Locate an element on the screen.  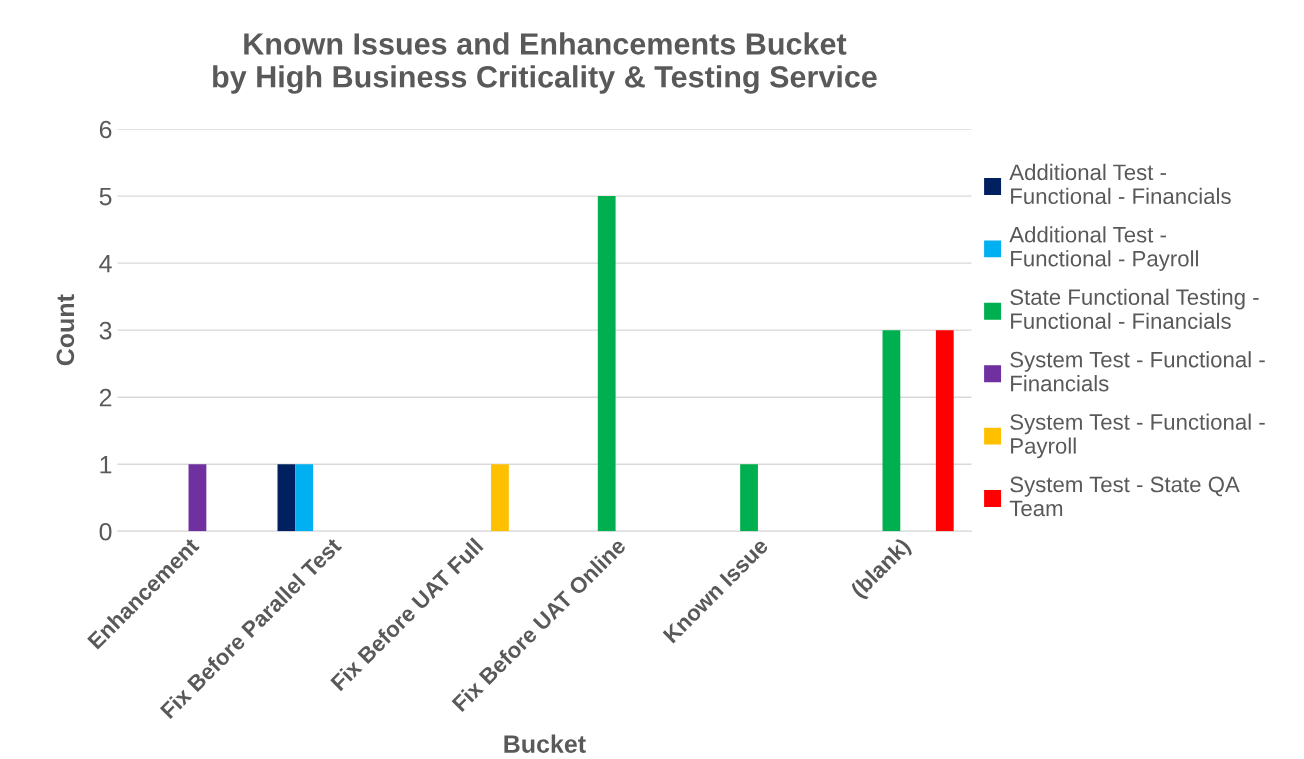
legend-label: System Test - State QA Team is located at coordinates (1124, 496).